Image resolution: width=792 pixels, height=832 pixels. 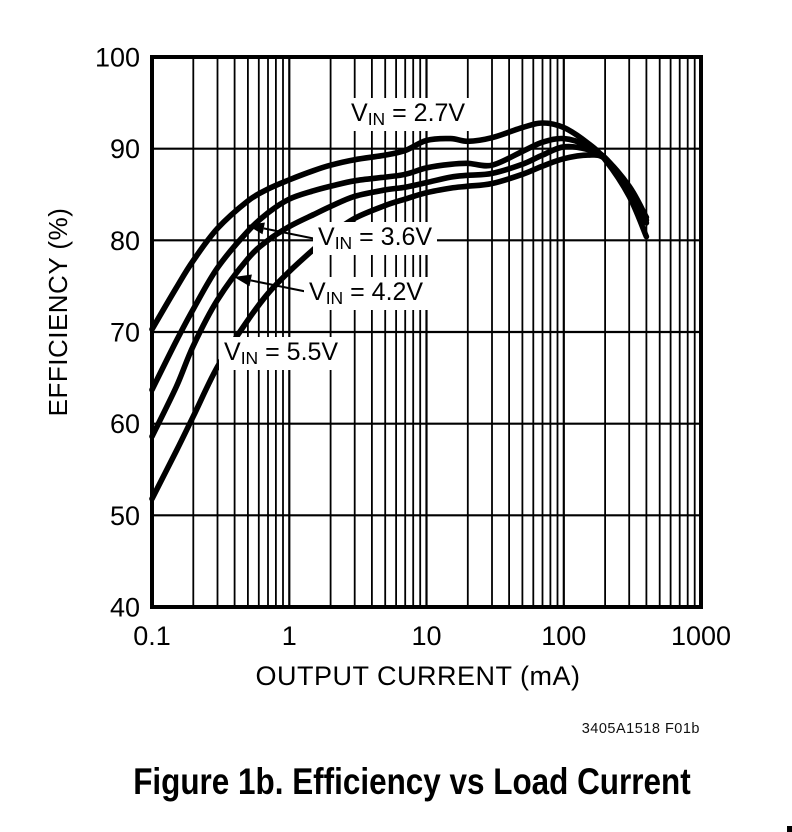 I want to click on figure-note: 3405A1518 F01b, so click(x=640, y=729).